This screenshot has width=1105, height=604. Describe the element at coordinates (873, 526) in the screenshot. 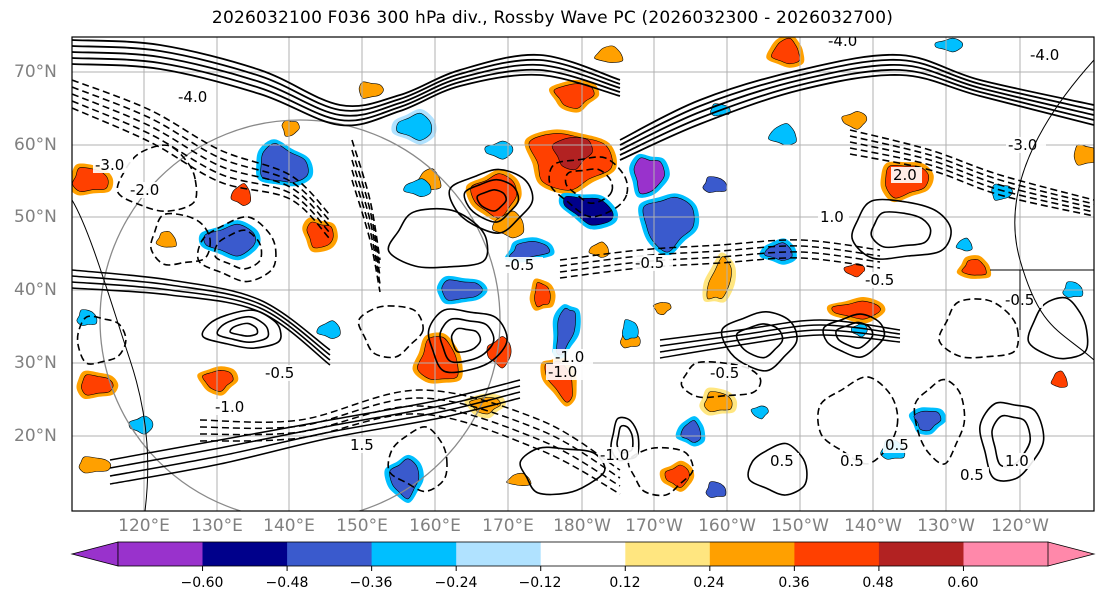

I see `lon-label-140w: 140°W` at that location.